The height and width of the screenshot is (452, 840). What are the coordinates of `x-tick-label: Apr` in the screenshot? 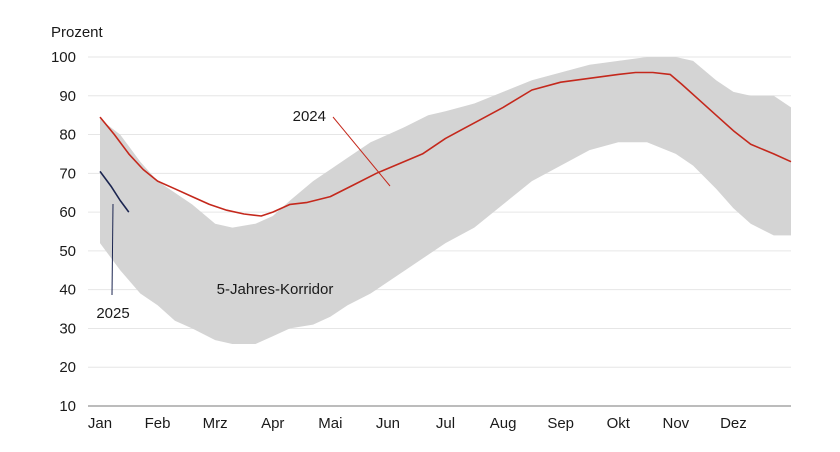 It's located at (272, 423).